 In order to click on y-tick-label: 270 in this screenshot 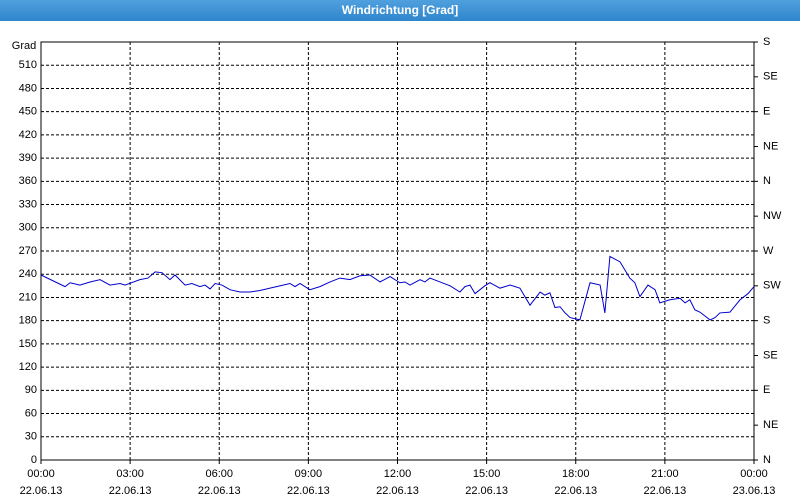, I will do `click(28, 251)`.